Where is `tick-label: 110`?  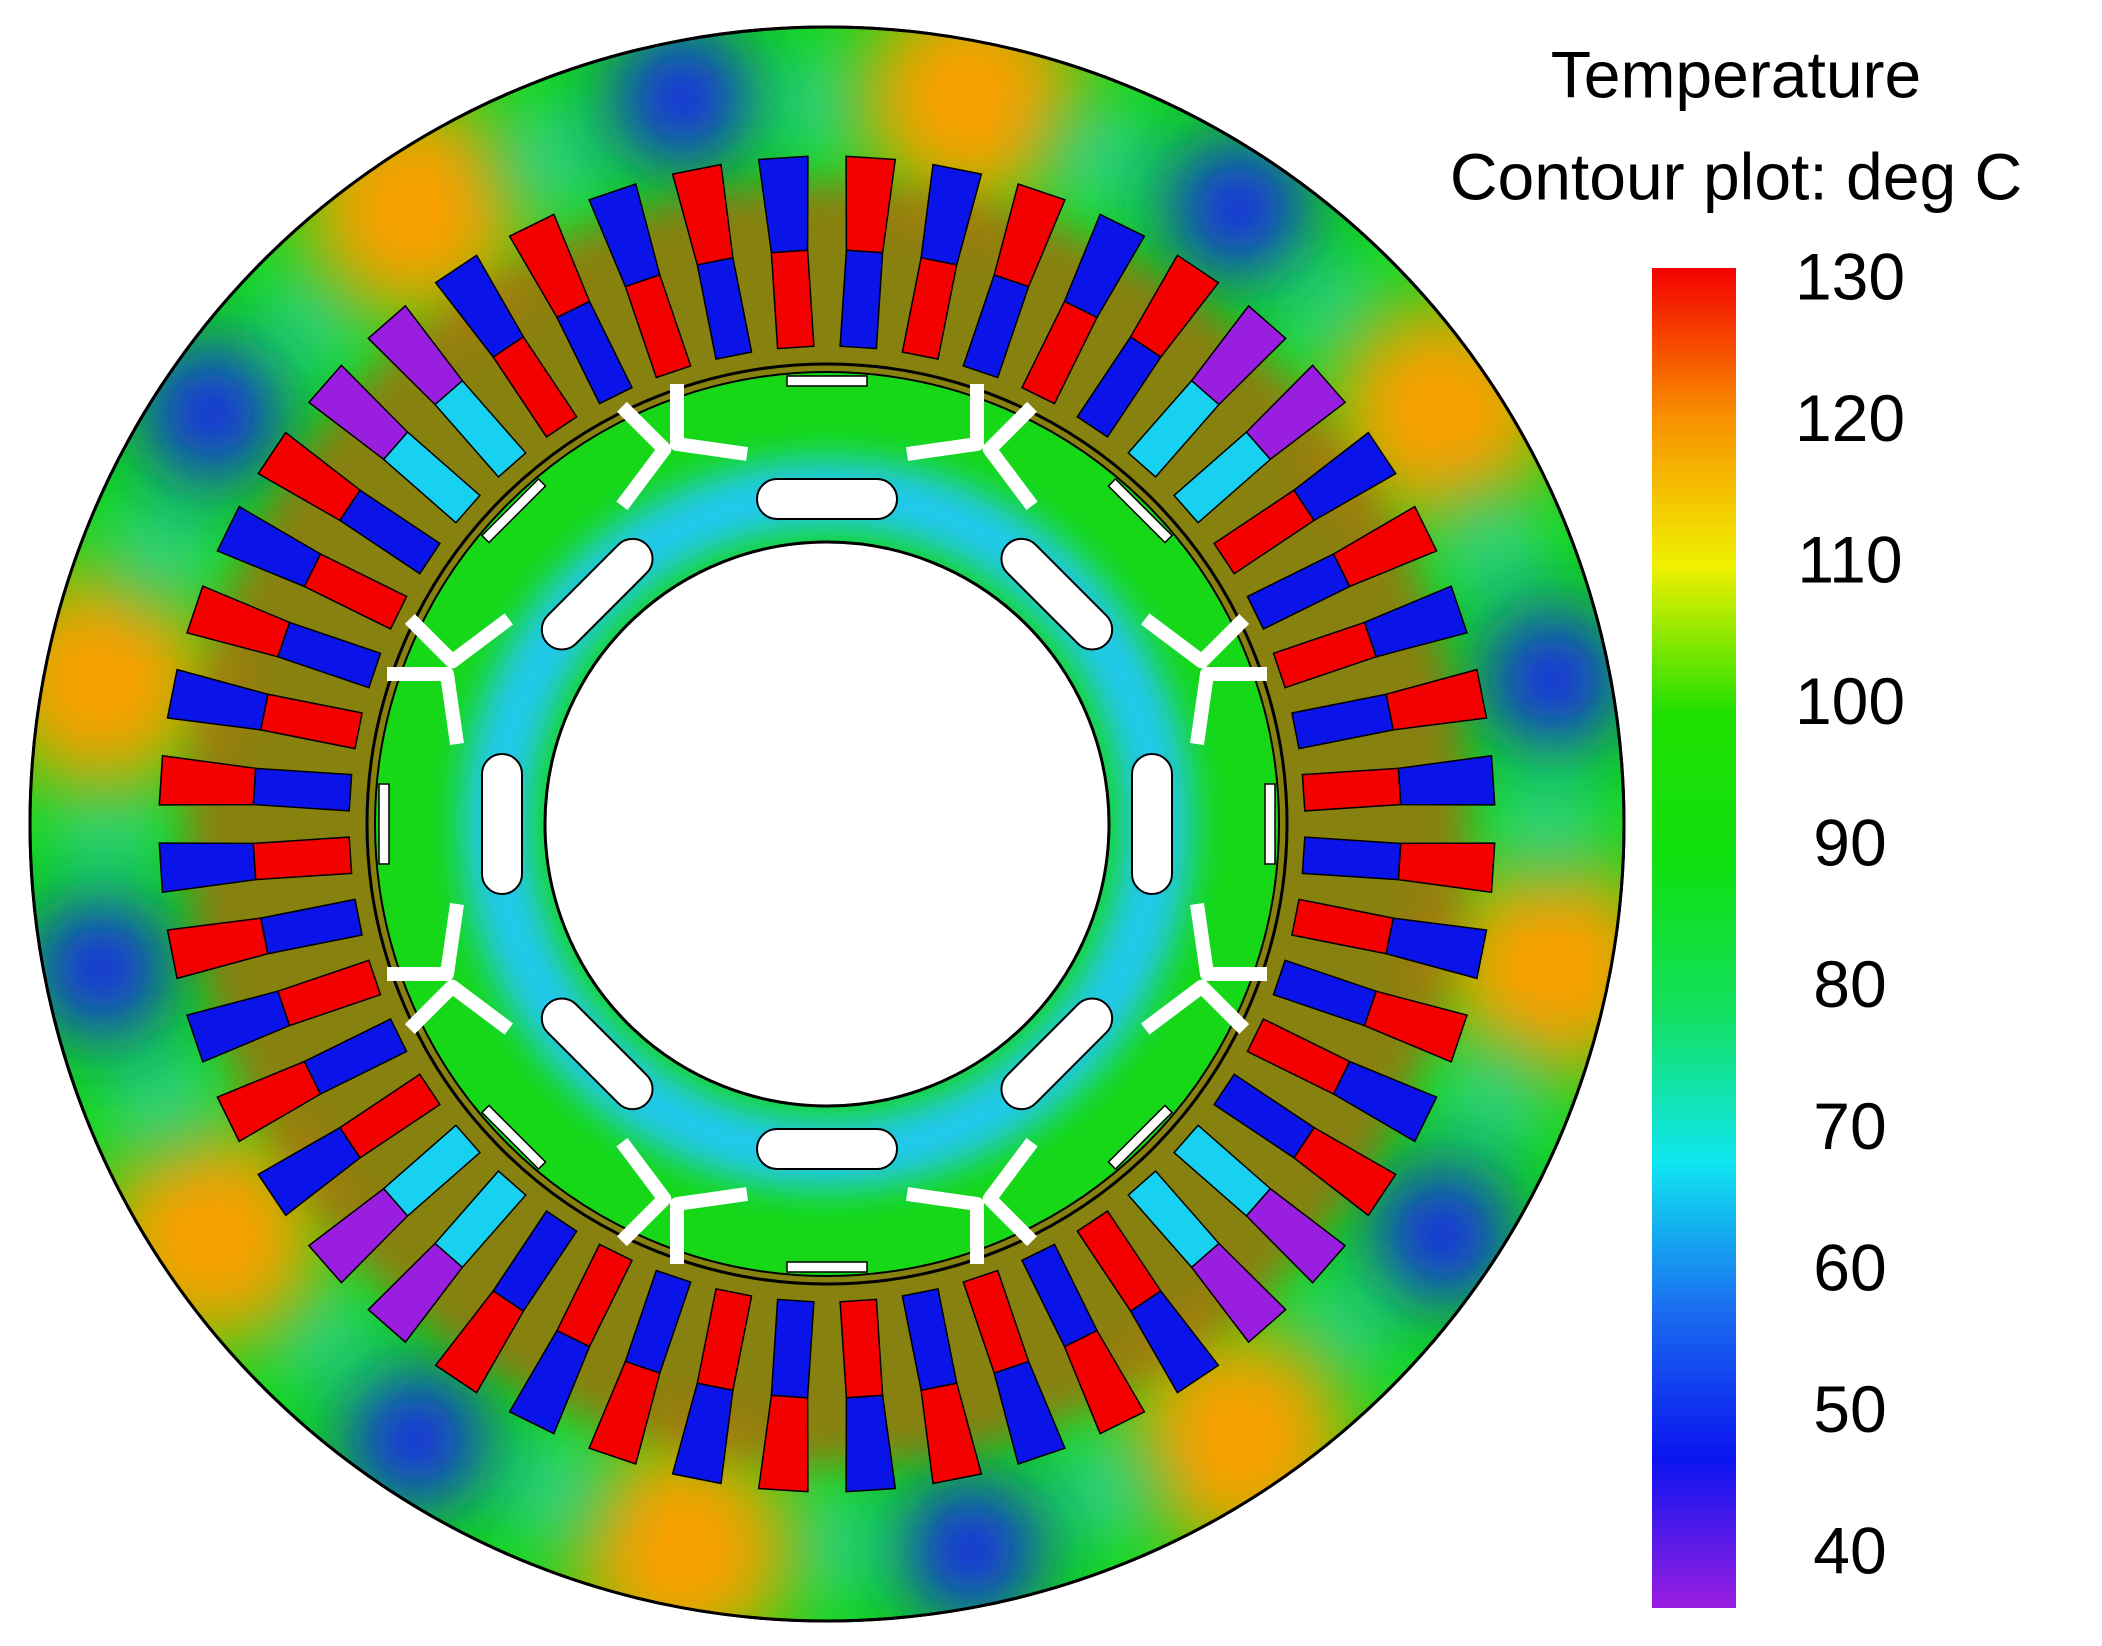 tick-label: 110 is located at coordinates (1849, 560).